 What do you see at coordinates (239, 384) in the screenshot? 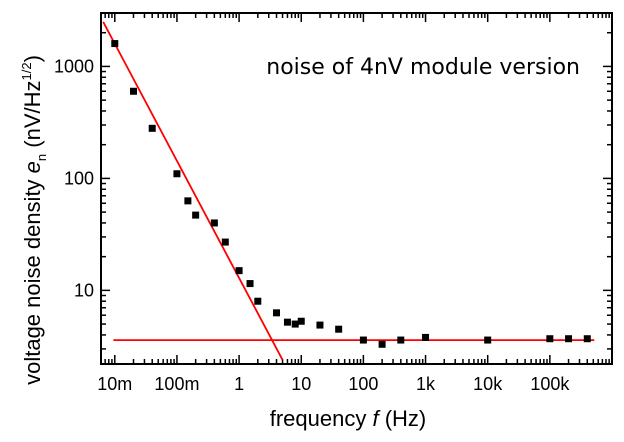
I see `x-tick-label: 1` at bounding box center [239, 384].